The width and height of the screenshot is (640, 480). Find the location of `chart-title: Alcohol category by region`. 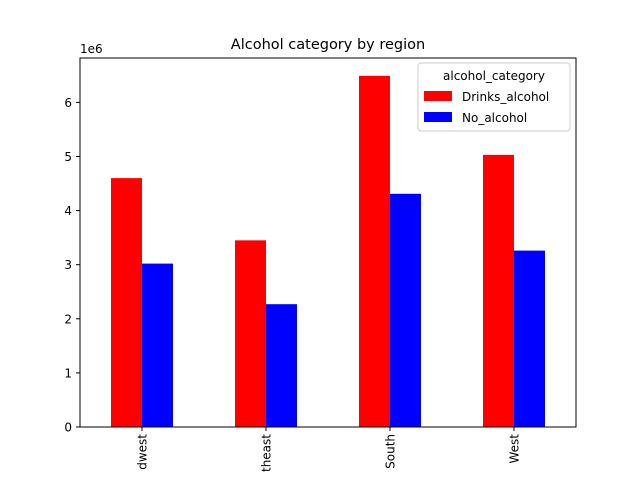

chart-title: Alcohol category by region is located at coordinates (328, 45).